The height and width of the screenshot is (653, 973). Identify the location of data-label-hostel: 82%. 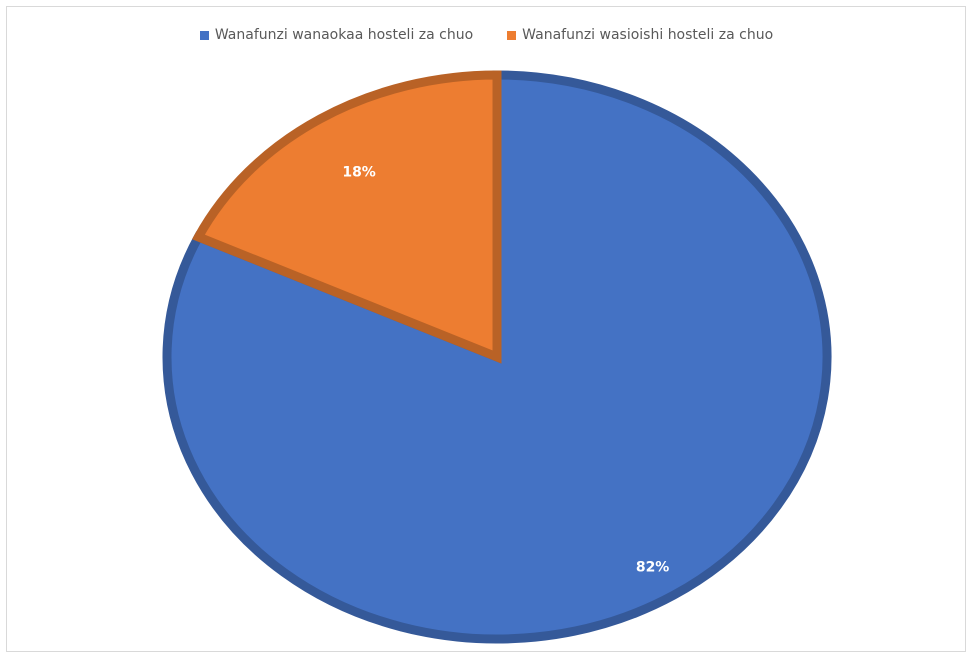
(653, 568).